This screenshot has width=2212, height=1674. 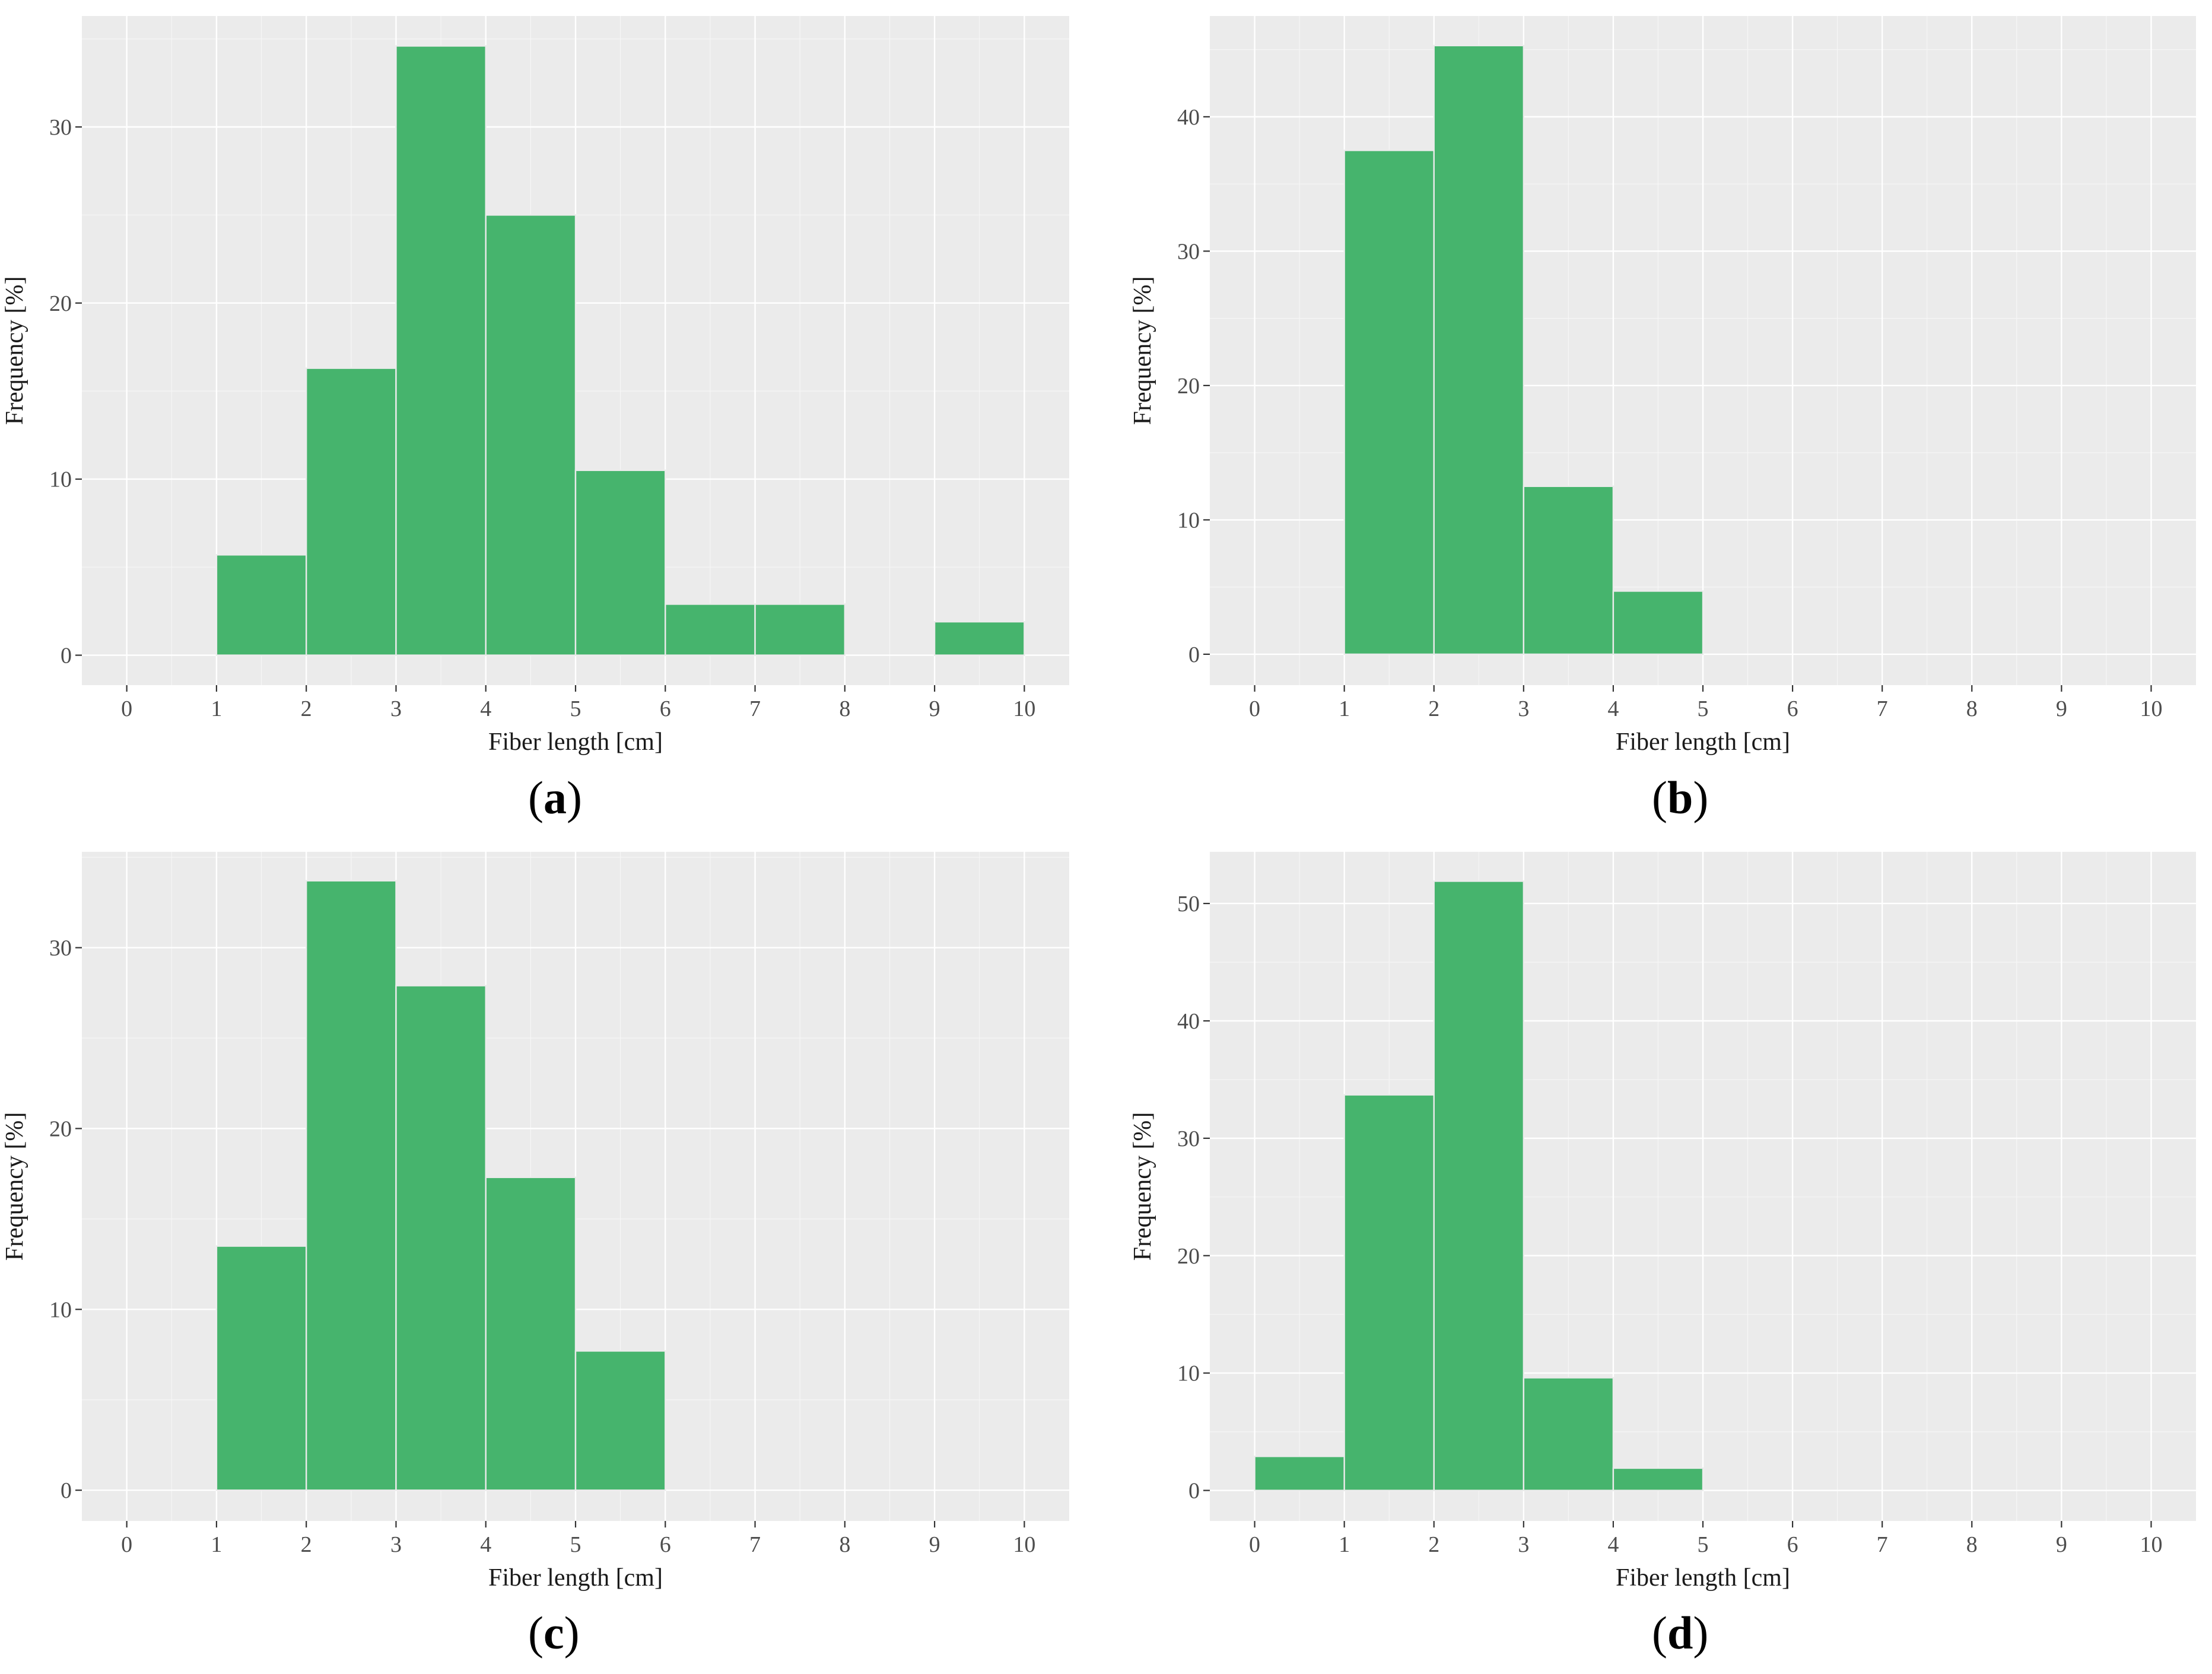 I want to click on panel-label-b-letter: b, so click(x=1680, y=797).